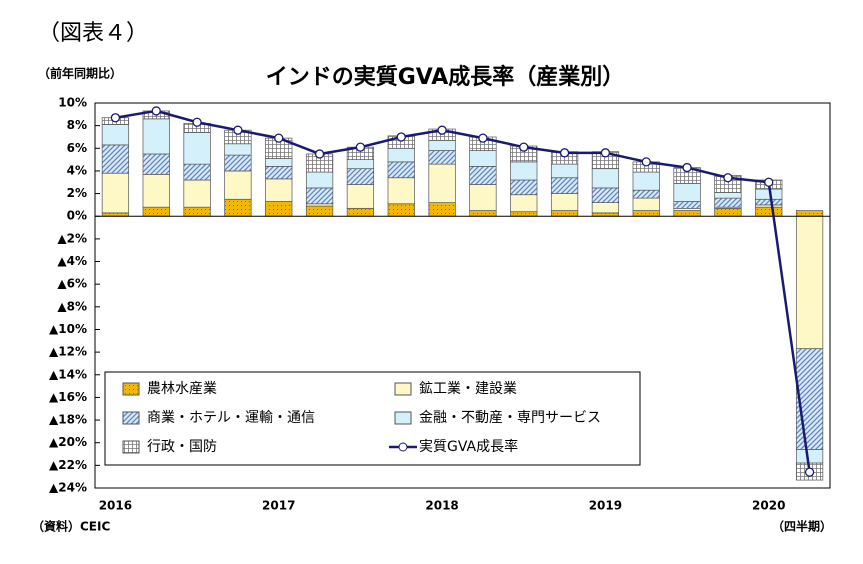  What do you see at coordinates (115, 506) in the screenshot?
I see `x-tick-label: 2016` at bounding box center [115, 506].